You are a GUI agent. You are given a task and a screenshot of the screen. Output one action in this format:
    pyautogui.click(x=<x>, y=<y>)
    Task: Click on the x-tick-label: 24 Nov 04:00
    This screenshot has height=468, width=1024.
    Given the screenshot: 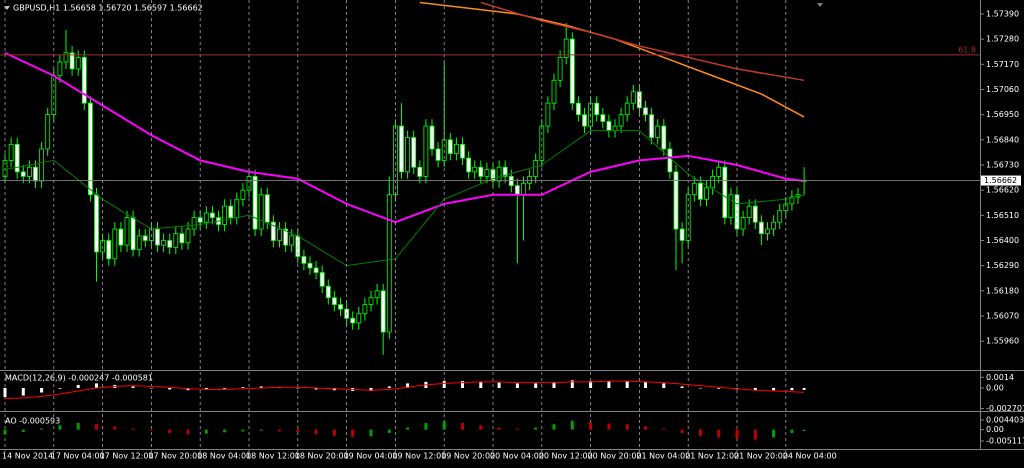 What is the action you would take?
    pyautogui.click(x=810, y=456)
    